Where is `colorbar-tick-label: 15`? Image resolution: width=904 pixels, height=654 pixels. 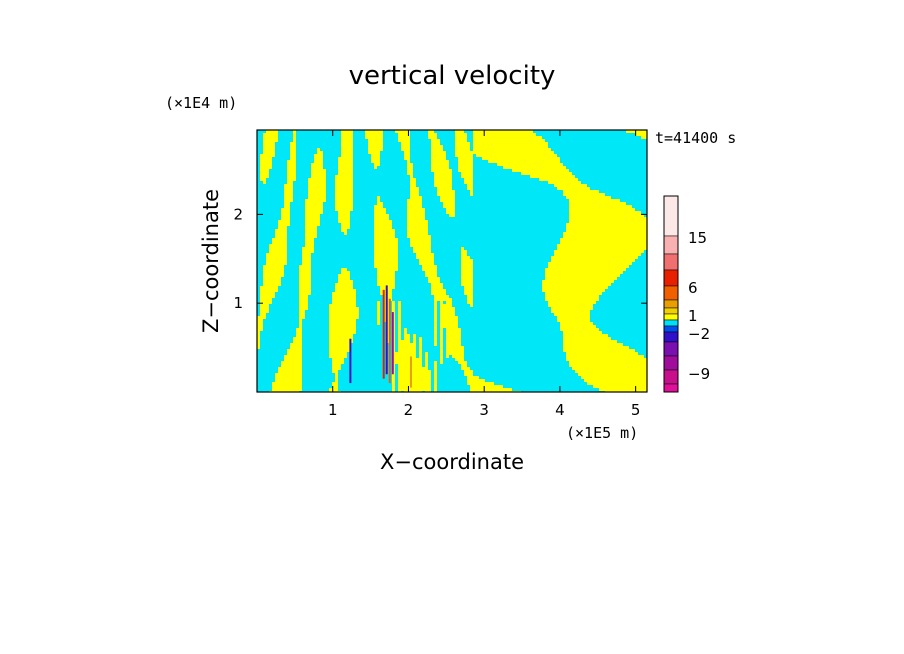 colorbar-tick-label: 15 is located at coordinates (697, 238).